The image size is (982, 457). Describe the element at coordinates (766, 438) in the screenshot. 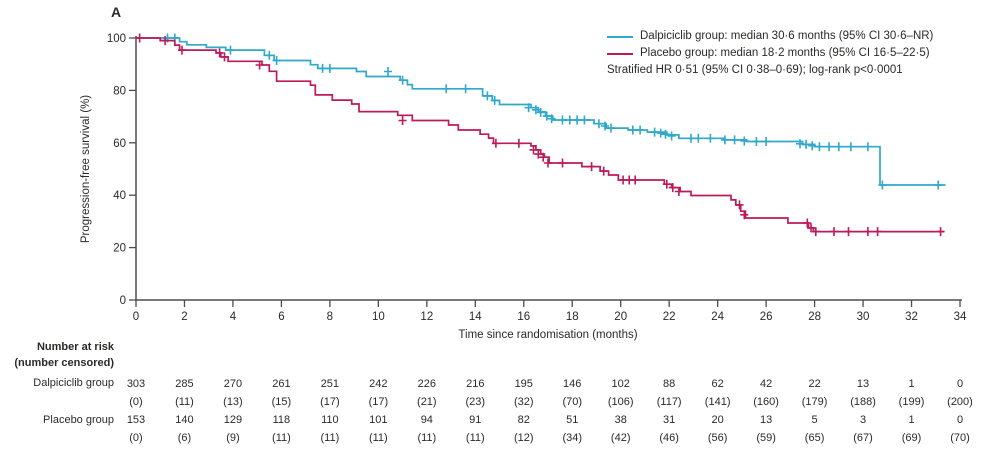

I see `risk-censored: (59)` at that location.